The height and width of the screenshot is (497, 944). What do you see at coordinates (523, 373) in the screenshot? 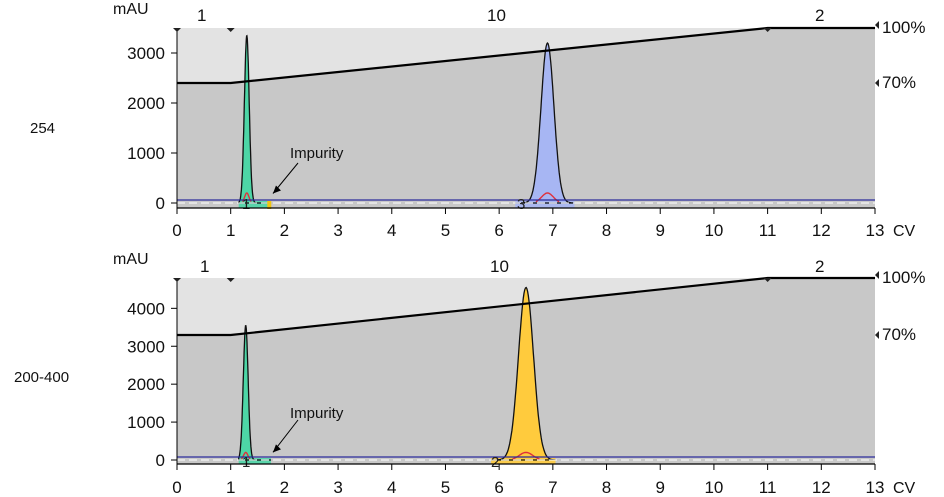
I see `peak` at bounding box center [523, 373].